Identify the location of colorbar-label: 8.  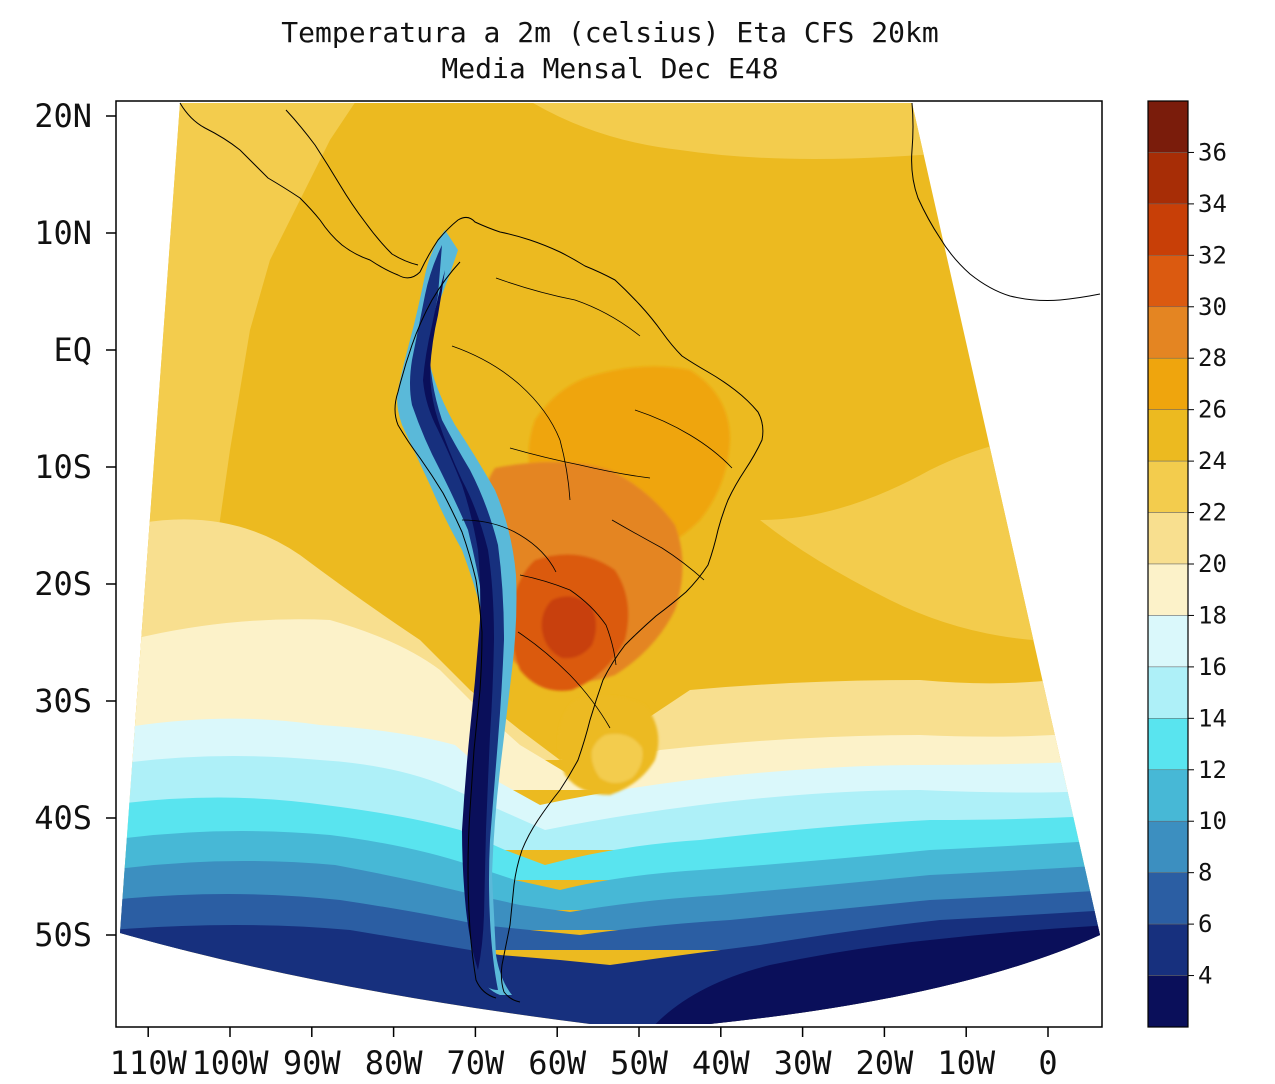
(1205, 873).